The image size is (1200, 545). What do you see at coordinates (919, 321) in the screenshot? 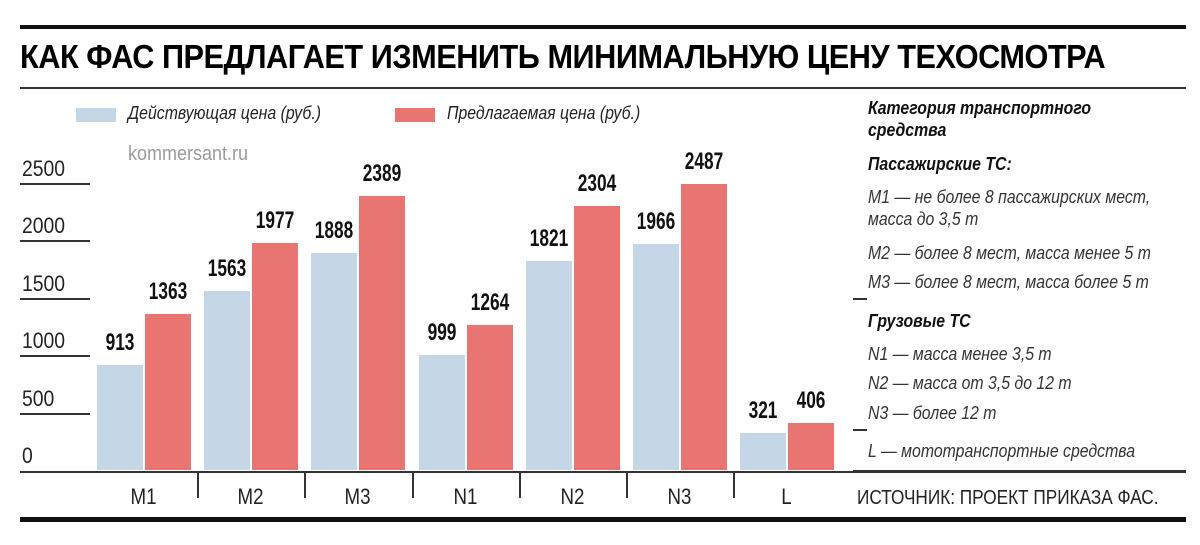
I see `key-cargo-heading: Грузовые ТС` at bounding box center [919, 321].